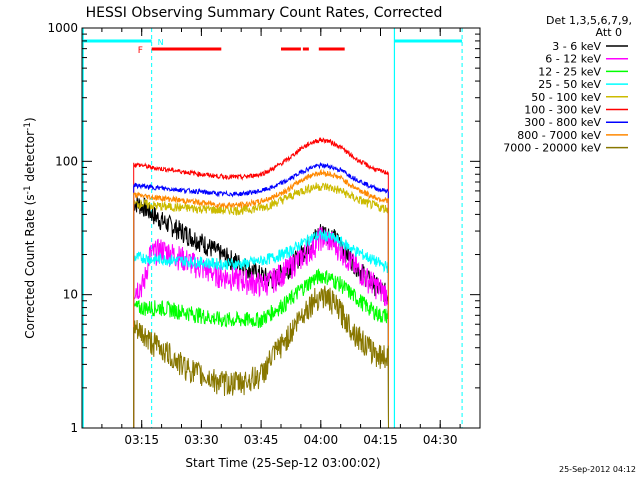 The width and height of the screenshot is (640, 480). Describe the element at coordinates (30, 266) in the screenshot. I see `y-axis-label-main: Corrected Count Rate (s` at that location.